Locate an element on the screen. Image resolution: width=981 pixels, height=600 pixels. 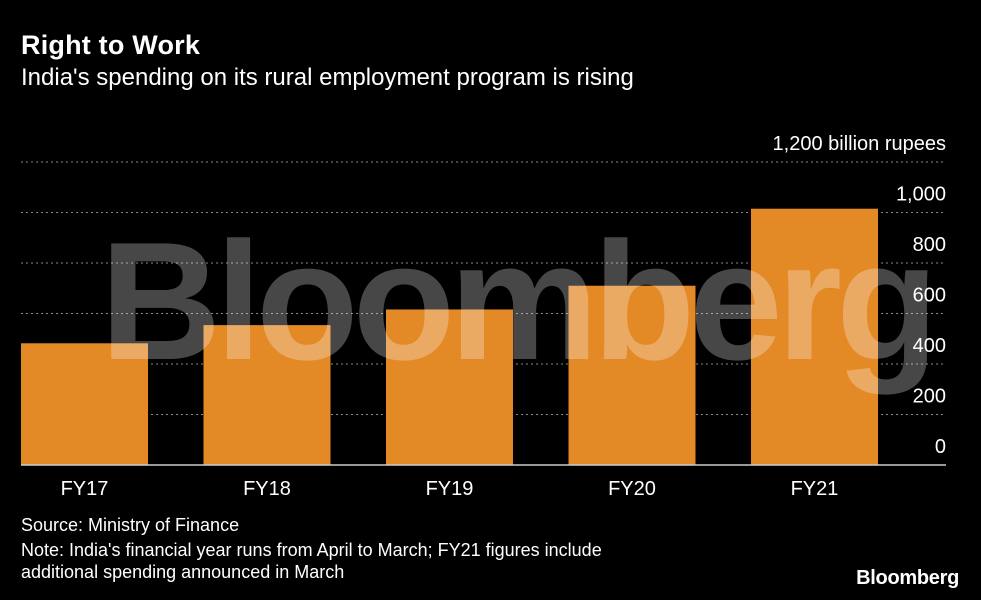
source-note: Source: Ministry of Finance is located at coordinates (130, 525).